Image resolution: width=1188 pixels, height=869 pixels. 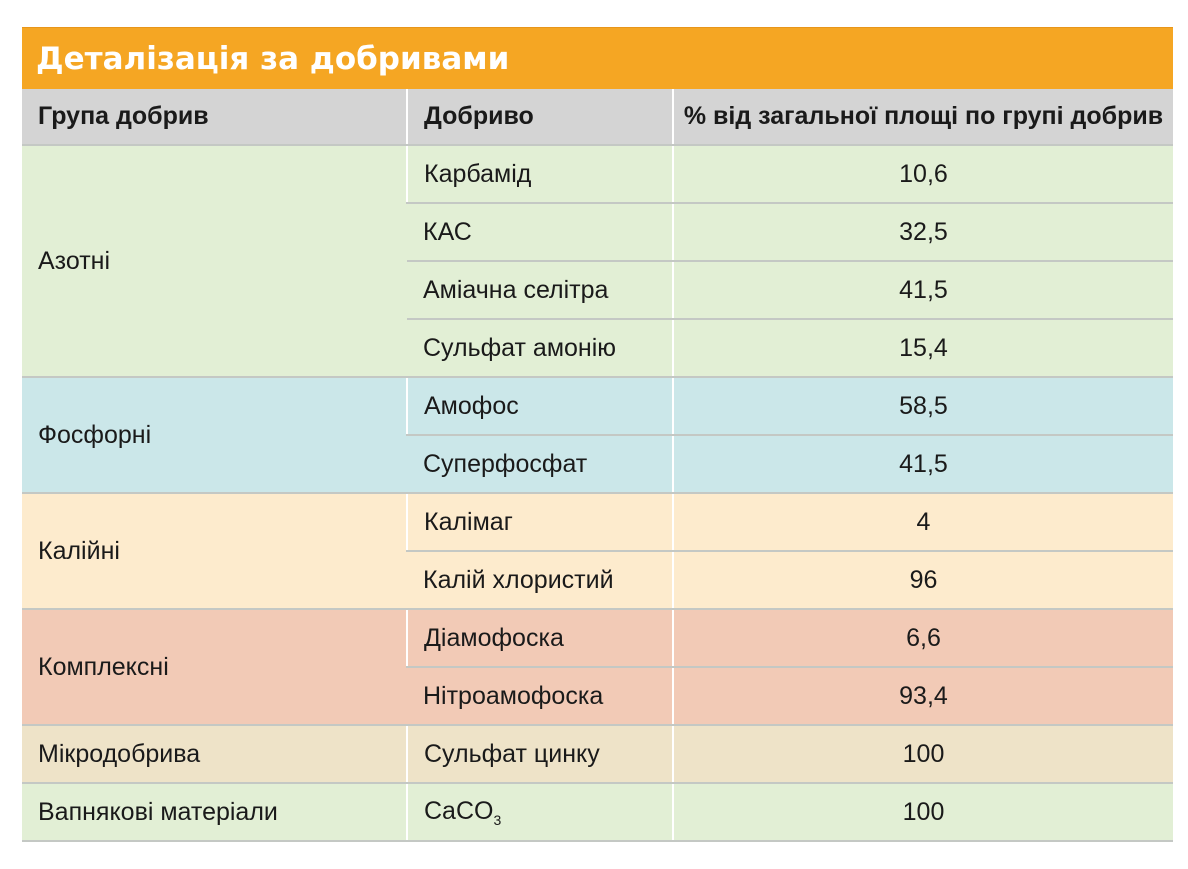 What do you see at coordinates (497, 819) in the screenshot?
I see `chemical-formula-subscript: 3` at bounding box center [497, 819].